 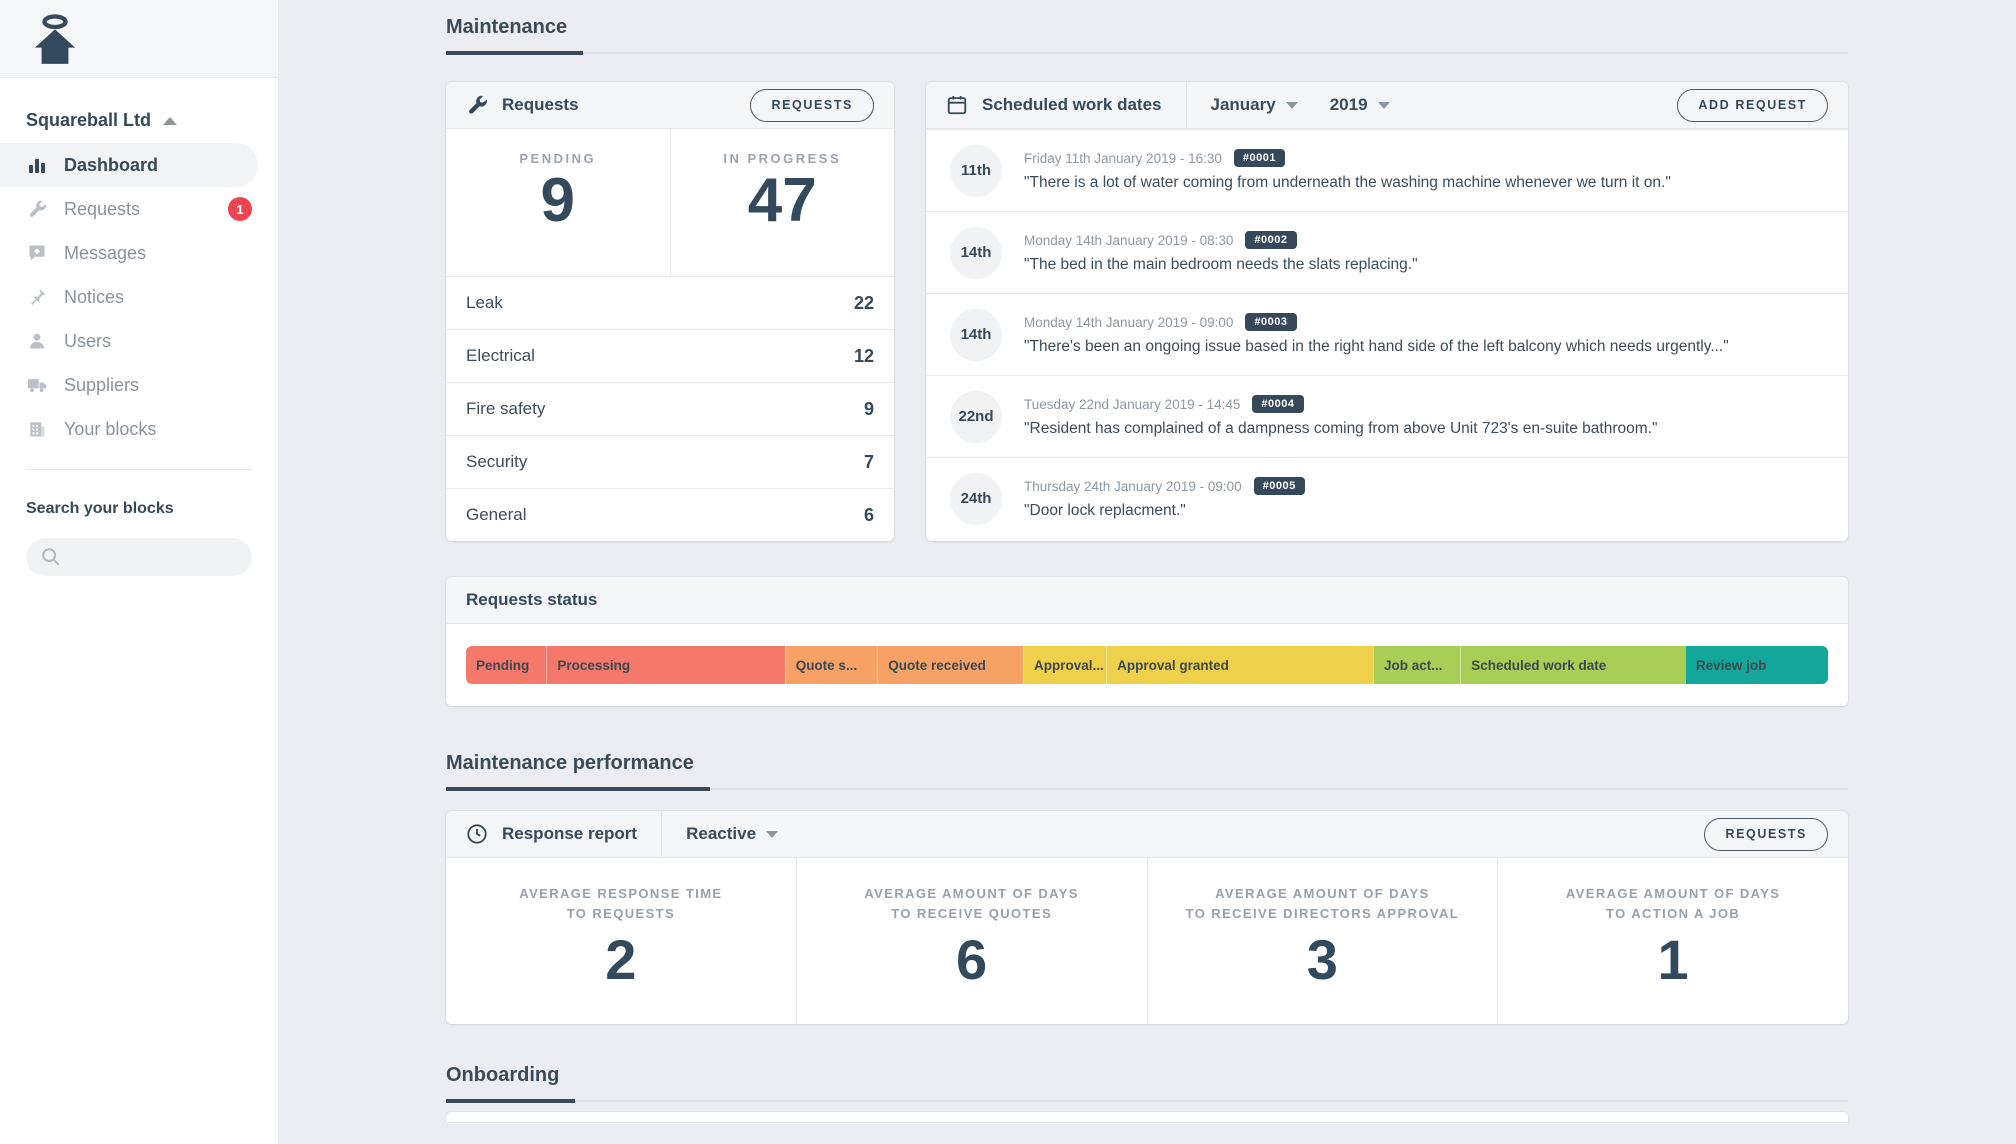 I want to click on metric-days-to-action: AVERAGE AMOUNT OF DAYS TO ACTION A JOB 1, so click(x=1672, y=941).